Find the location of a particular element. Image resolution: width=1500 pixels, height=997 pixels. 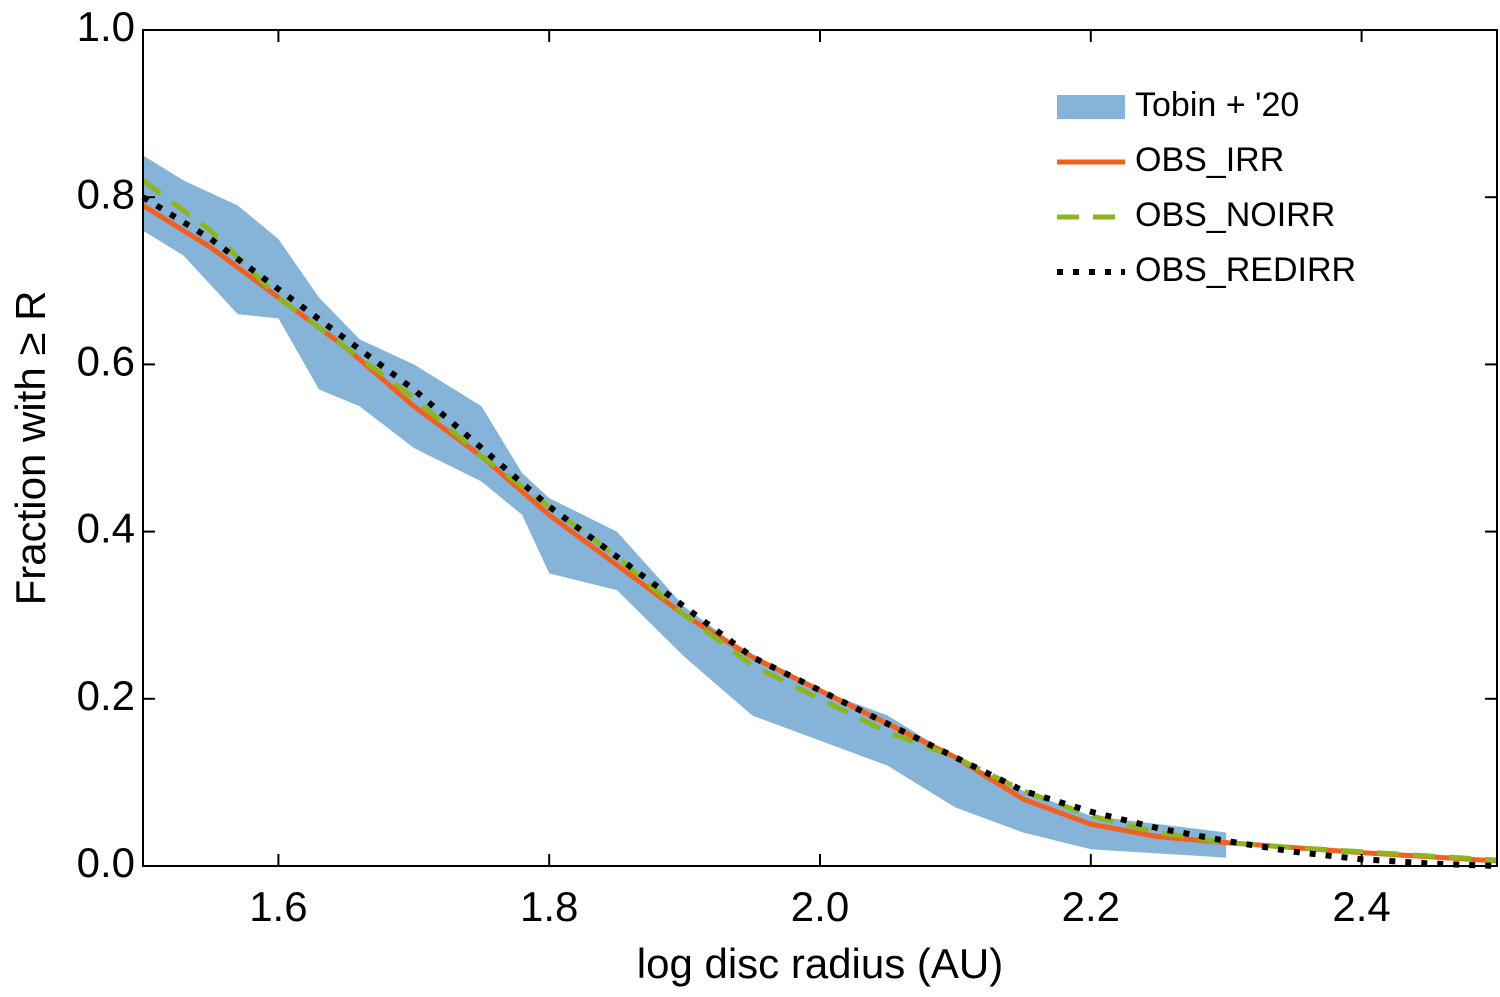

y-tick-label: 1.0 is located at coordinates (106, 26).